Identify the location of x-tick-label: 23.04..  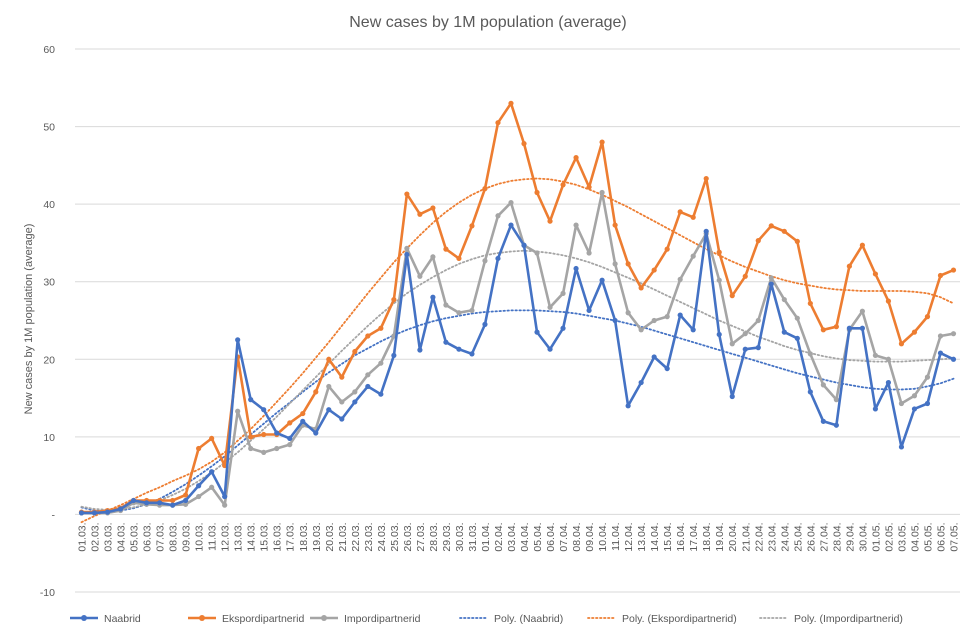
(772, 536).